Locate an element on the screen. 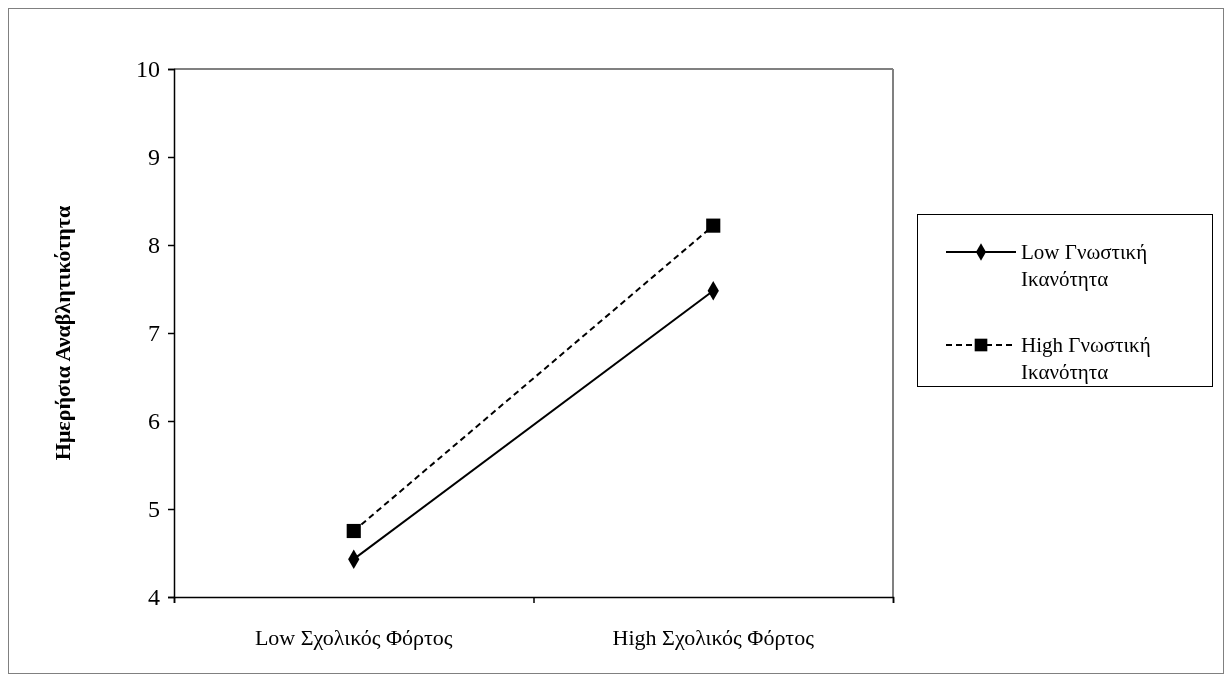 The image size is (1232, 682). y-tick-label: 10 is located at coordinates (148, 69).